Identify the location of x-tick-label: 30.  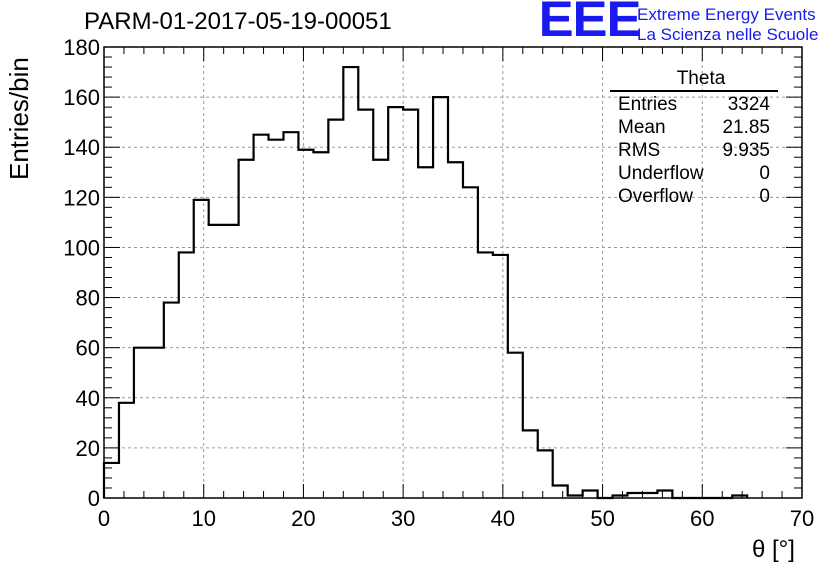
(403, 518).